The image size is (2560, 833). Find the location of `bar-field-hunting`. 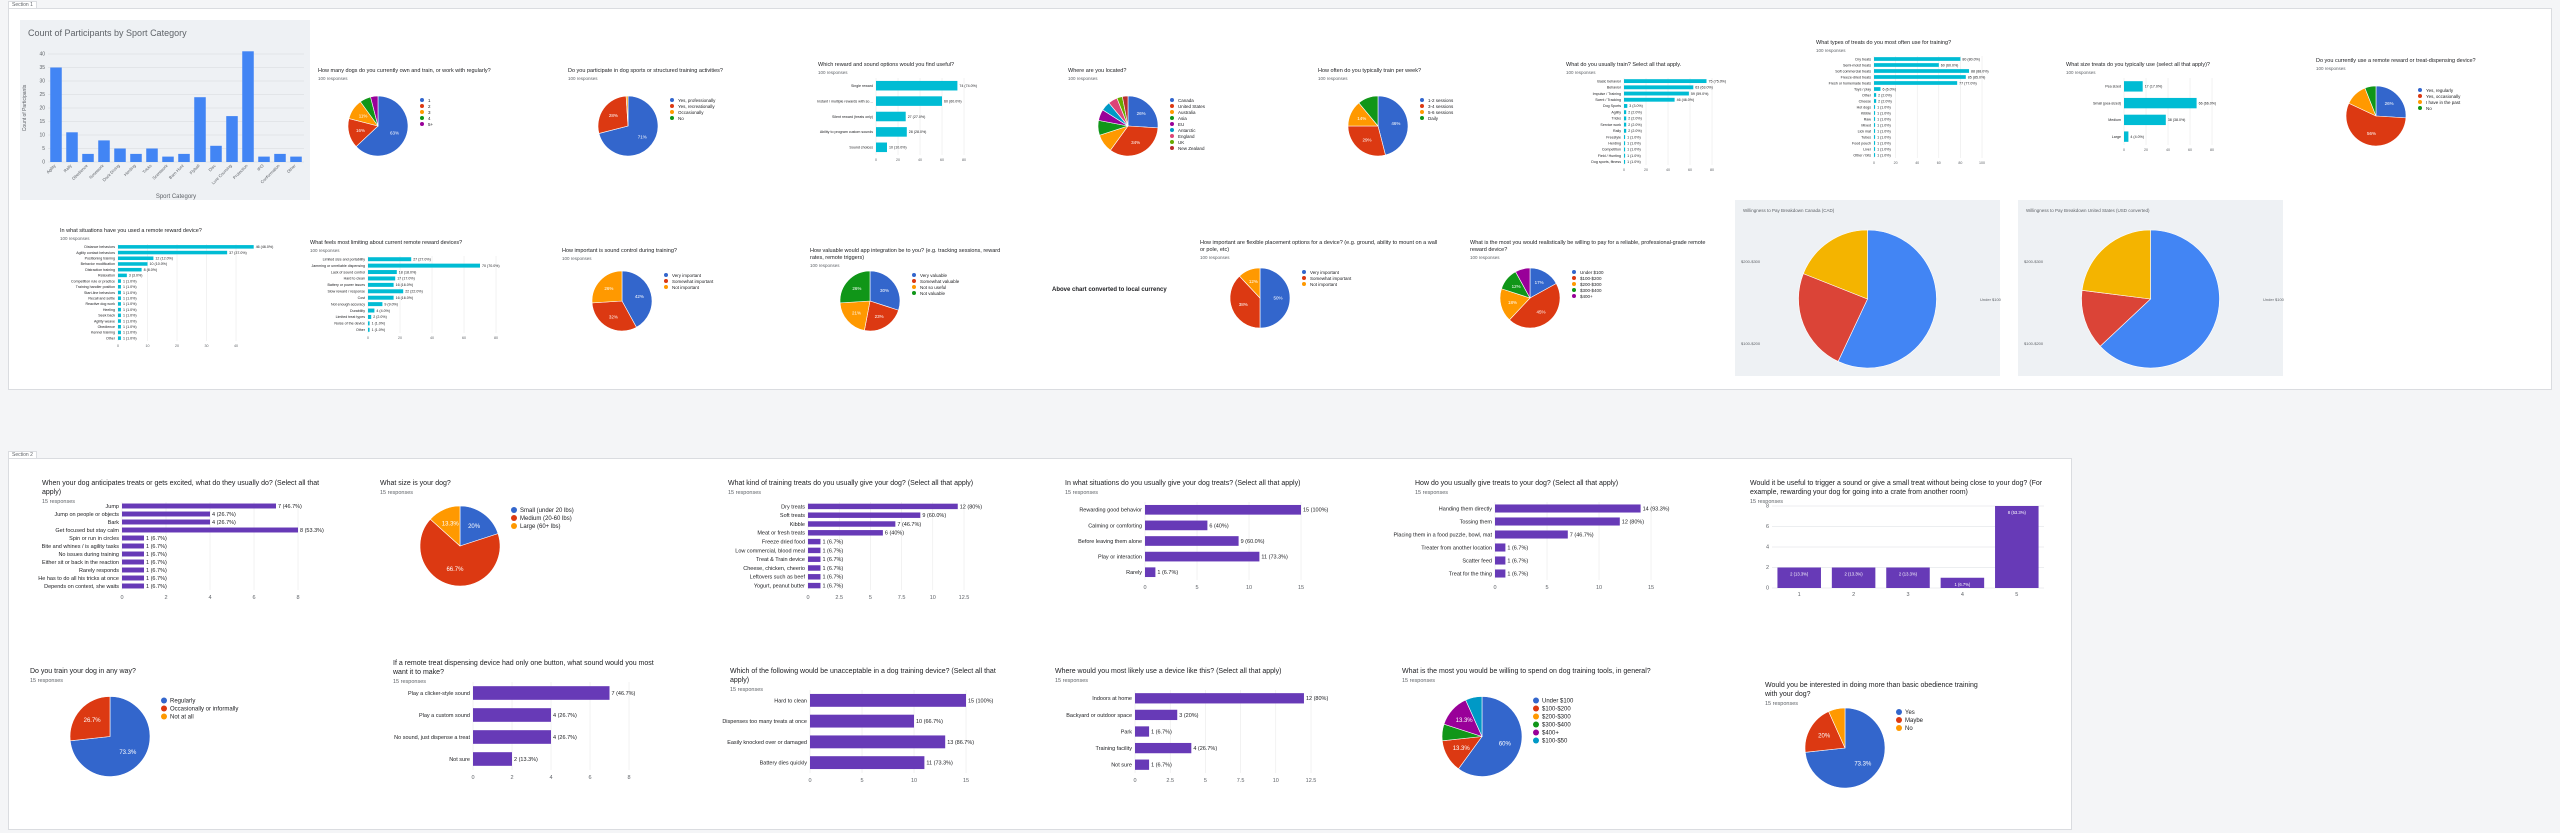

bar-field-hunting is located at coordinates (1625, 155).